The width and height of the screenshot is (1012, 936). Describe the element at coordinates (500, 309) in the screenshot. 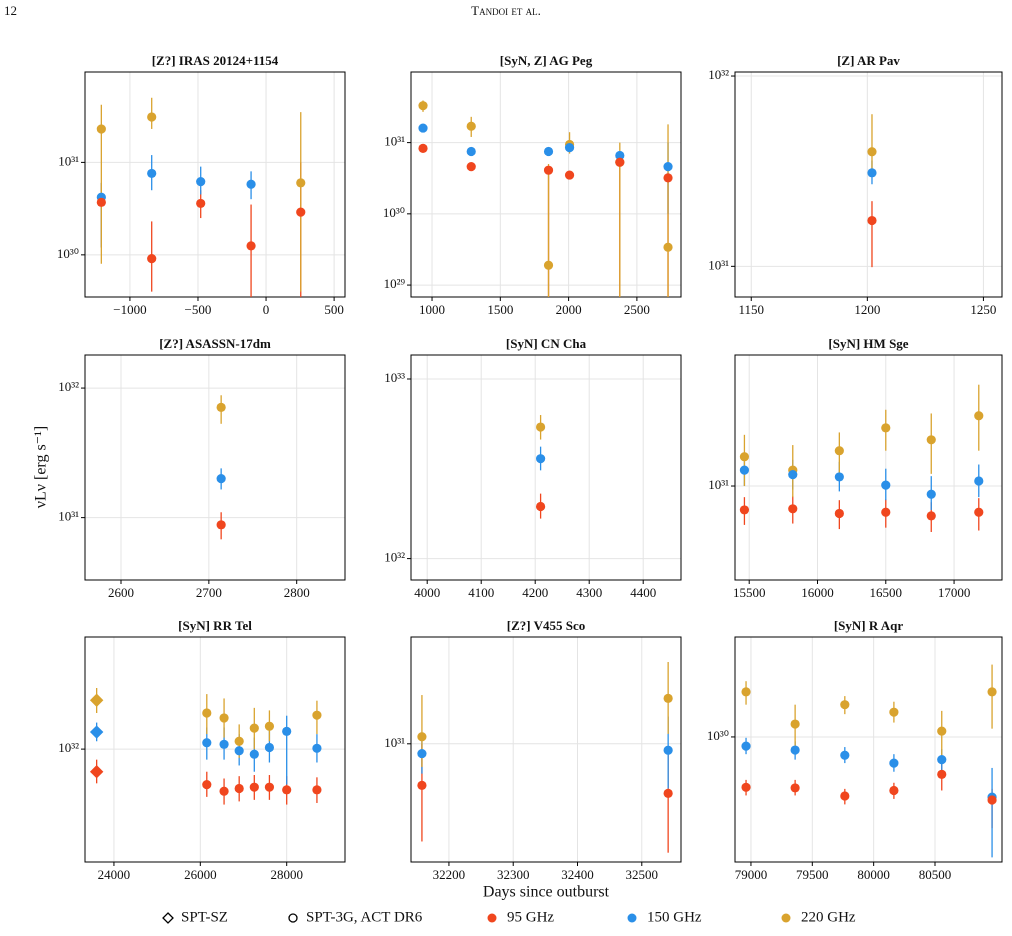

I see `x-tick-label: 1500` at that location.